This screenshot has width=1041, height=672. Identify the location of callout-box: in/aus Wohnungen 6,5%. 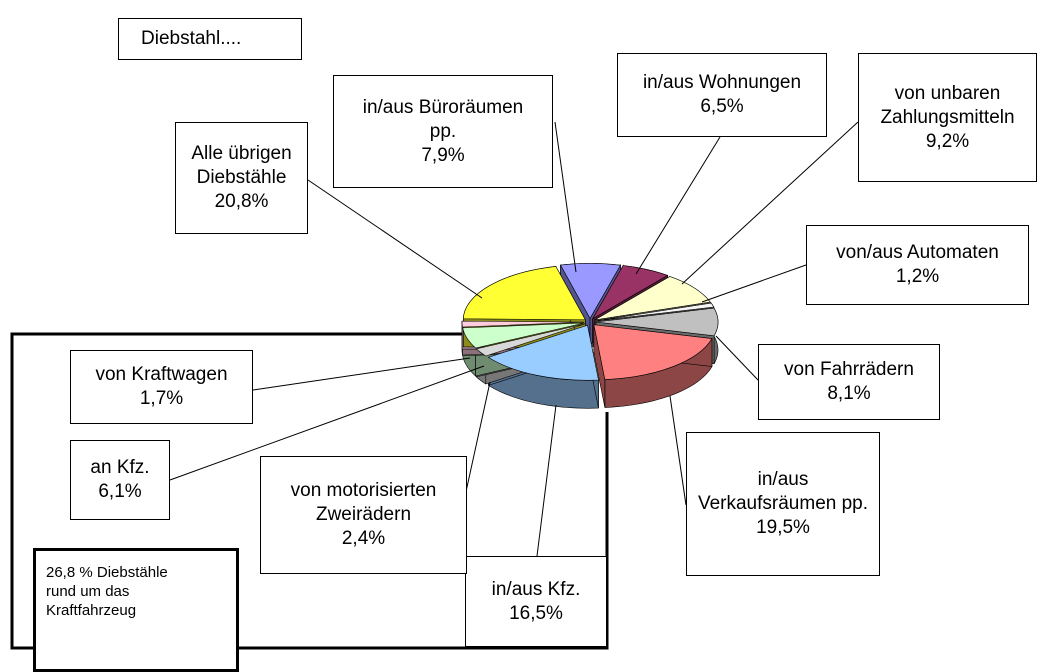
(722, 95).